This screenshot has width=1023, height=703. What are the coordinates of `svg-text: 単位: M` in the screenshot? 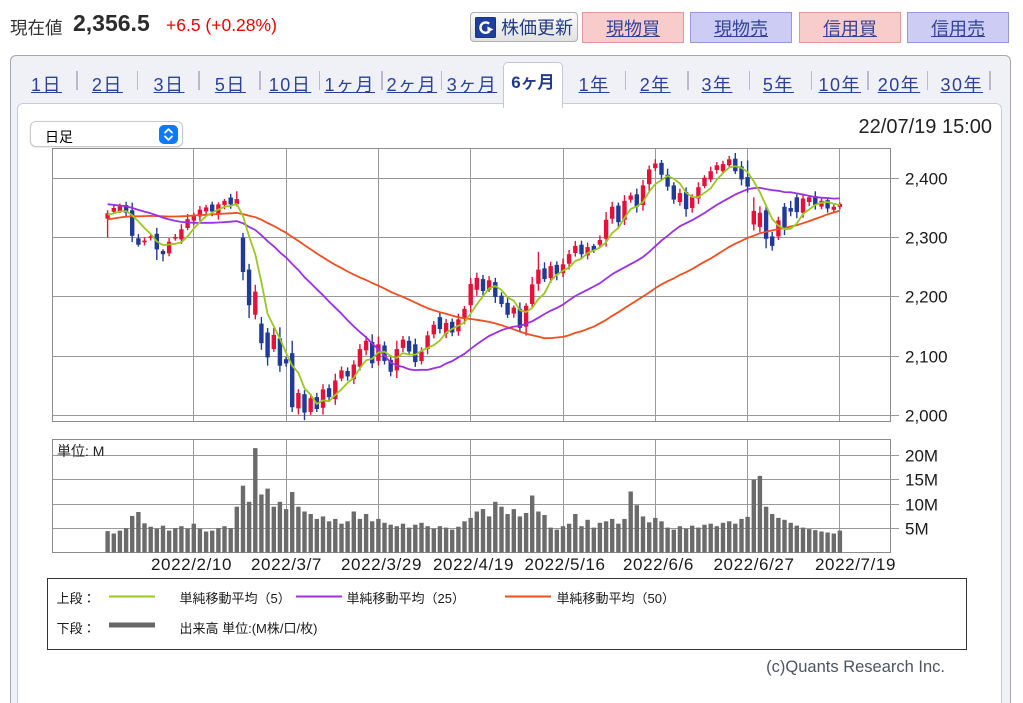 It's located at (80, 451).